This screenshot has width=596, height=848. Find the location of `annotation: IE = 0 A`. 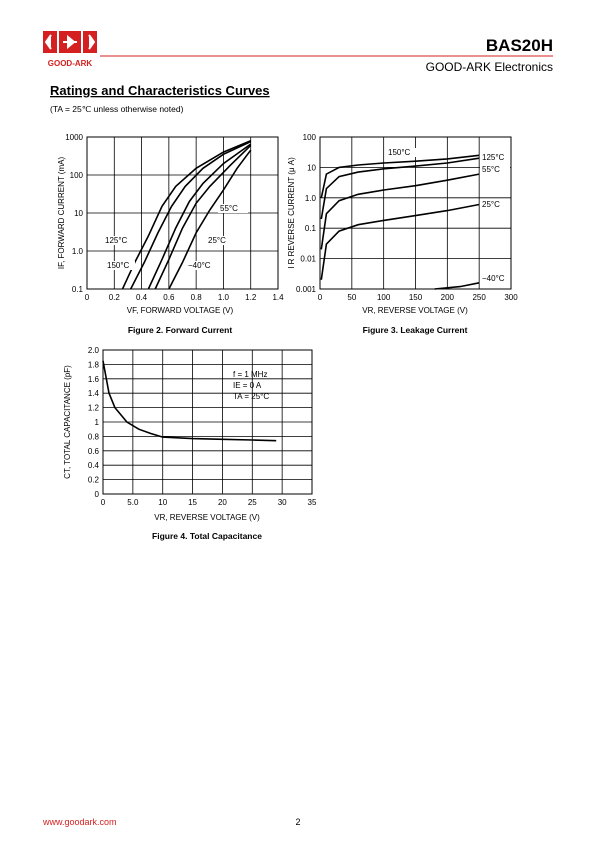

annotation: IE = 0 A is located at coordinates (247, 385).